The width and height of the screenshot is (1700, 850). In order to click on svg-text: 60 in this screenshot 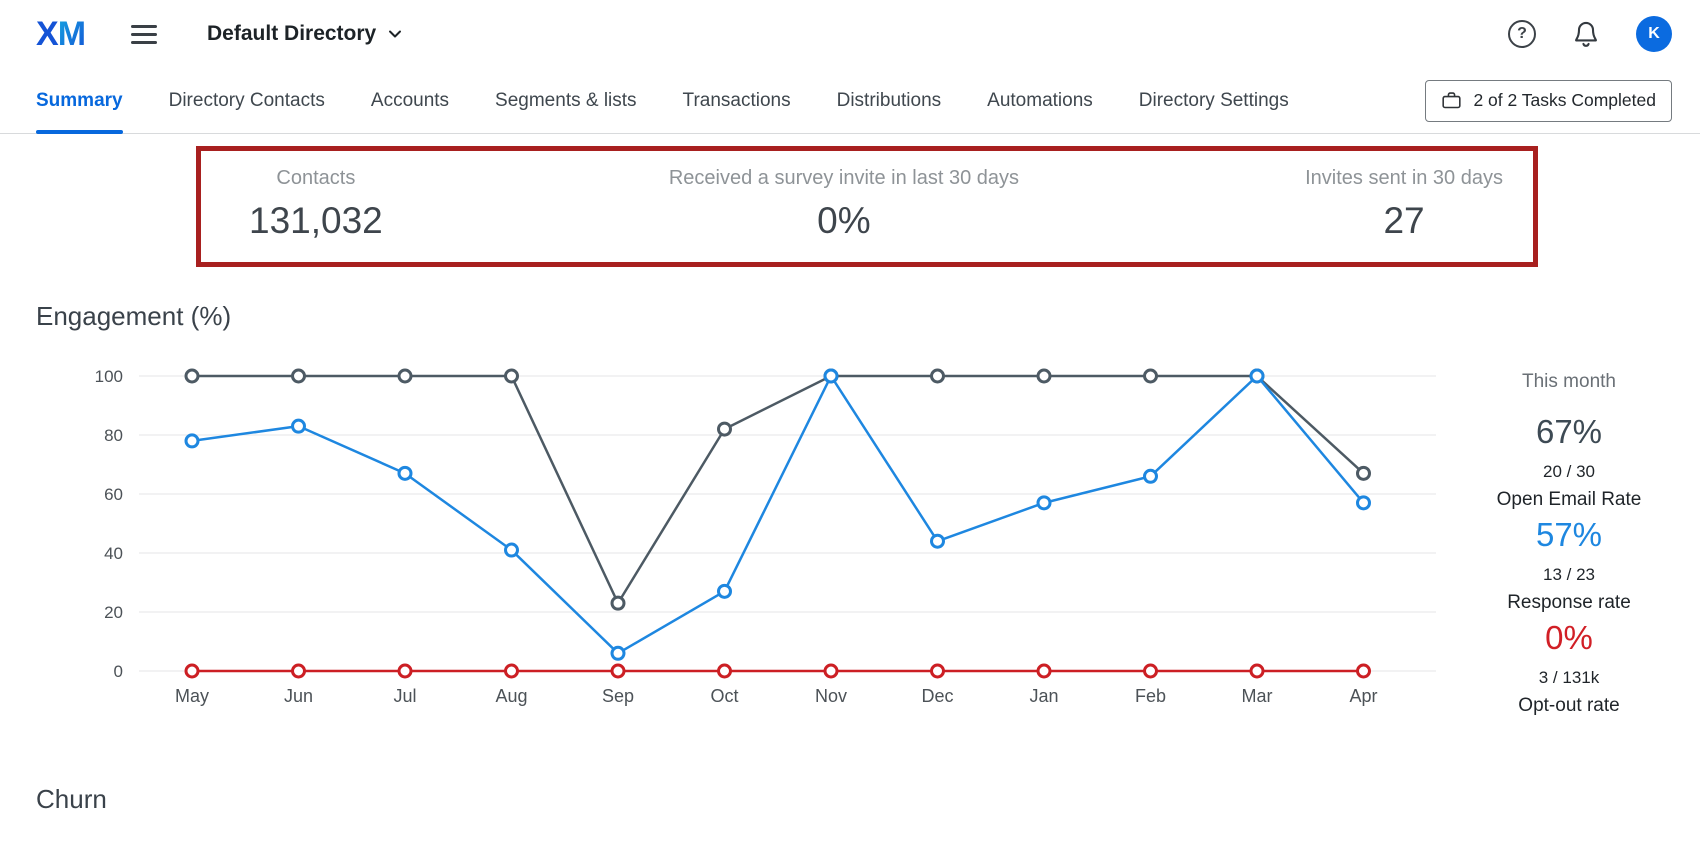, I will do `click(113, 494)`.